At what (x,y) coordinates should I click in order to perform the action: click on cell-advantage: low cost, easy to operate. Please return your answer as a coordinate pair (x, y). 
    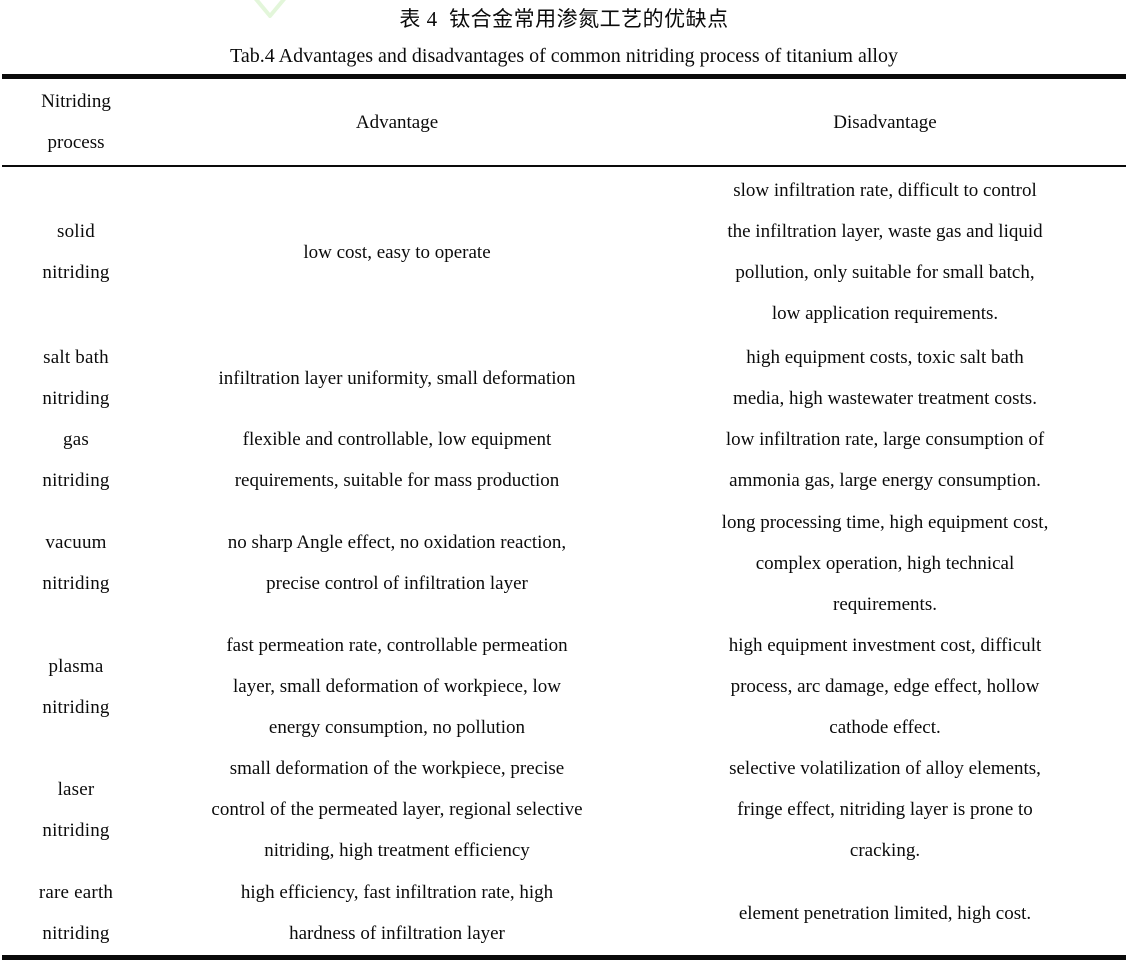
    Looking at the image, I should click on (397, 252).